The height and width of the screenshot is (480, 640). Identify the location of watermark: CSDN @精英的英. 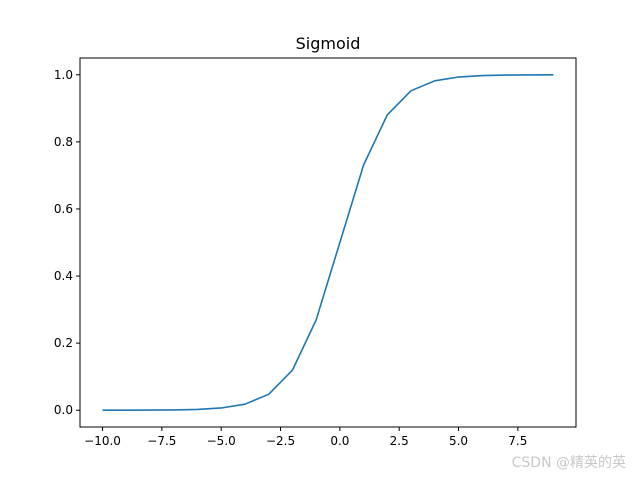
(568, 463).